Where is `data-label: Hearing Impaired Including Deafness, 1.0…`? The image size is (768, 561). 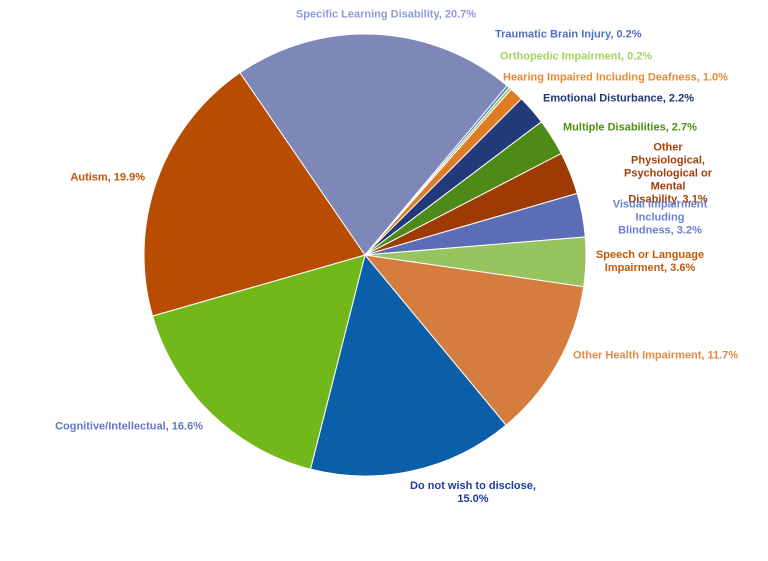
data-label: Hearing Impaired Including Deafness, 1.0… is located at coordinates (615, 77).